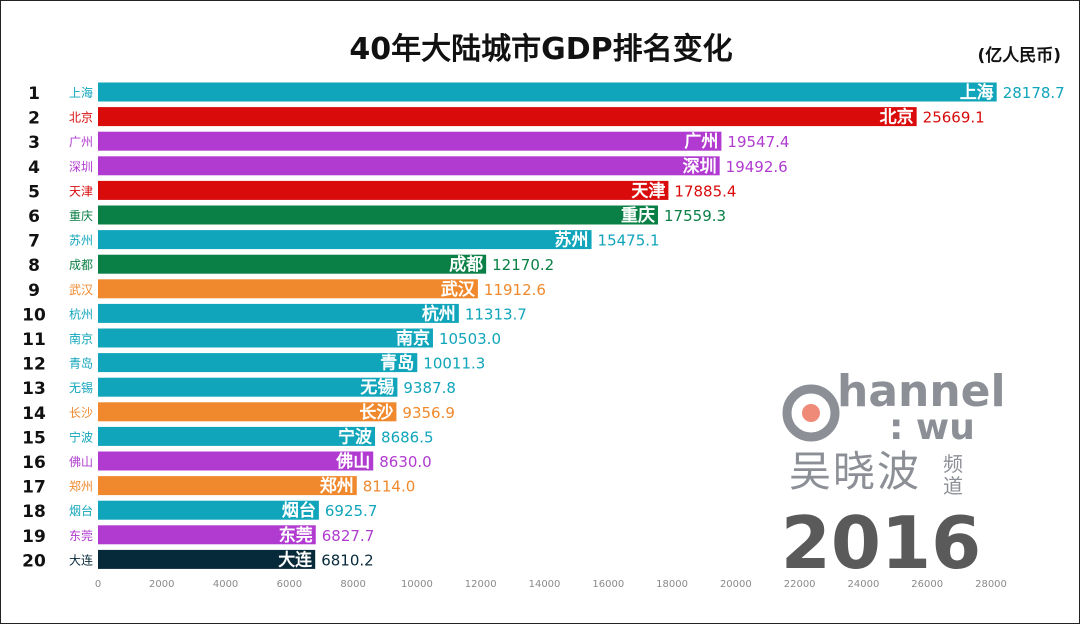 The height and width of the screenshot is (624, 1080). I want to click on value-label: 12170.2, so click(523, 265).